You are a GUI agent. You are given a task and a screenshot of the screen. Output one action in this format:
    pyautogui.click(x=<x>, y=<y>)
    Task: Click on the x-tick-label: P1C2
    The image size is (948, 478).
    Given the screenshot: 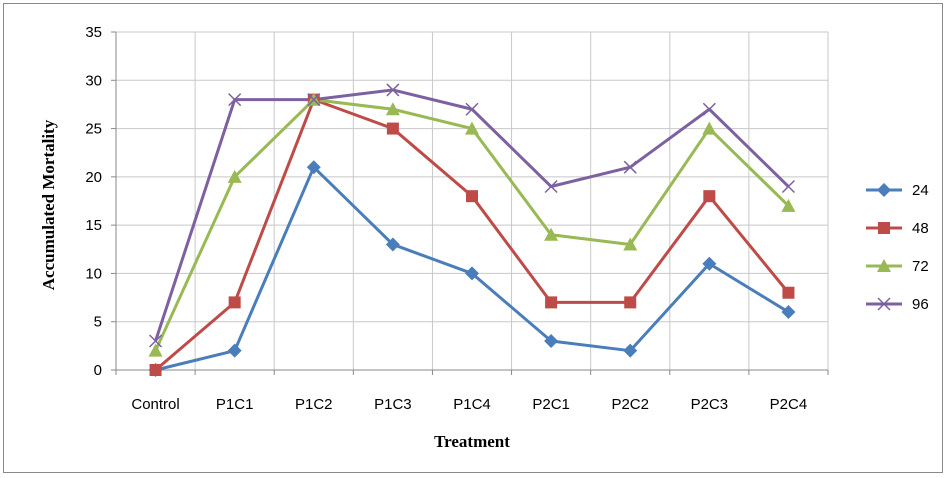 What is the action you would take?
    pyautogui.click(x=314, y=404)
    